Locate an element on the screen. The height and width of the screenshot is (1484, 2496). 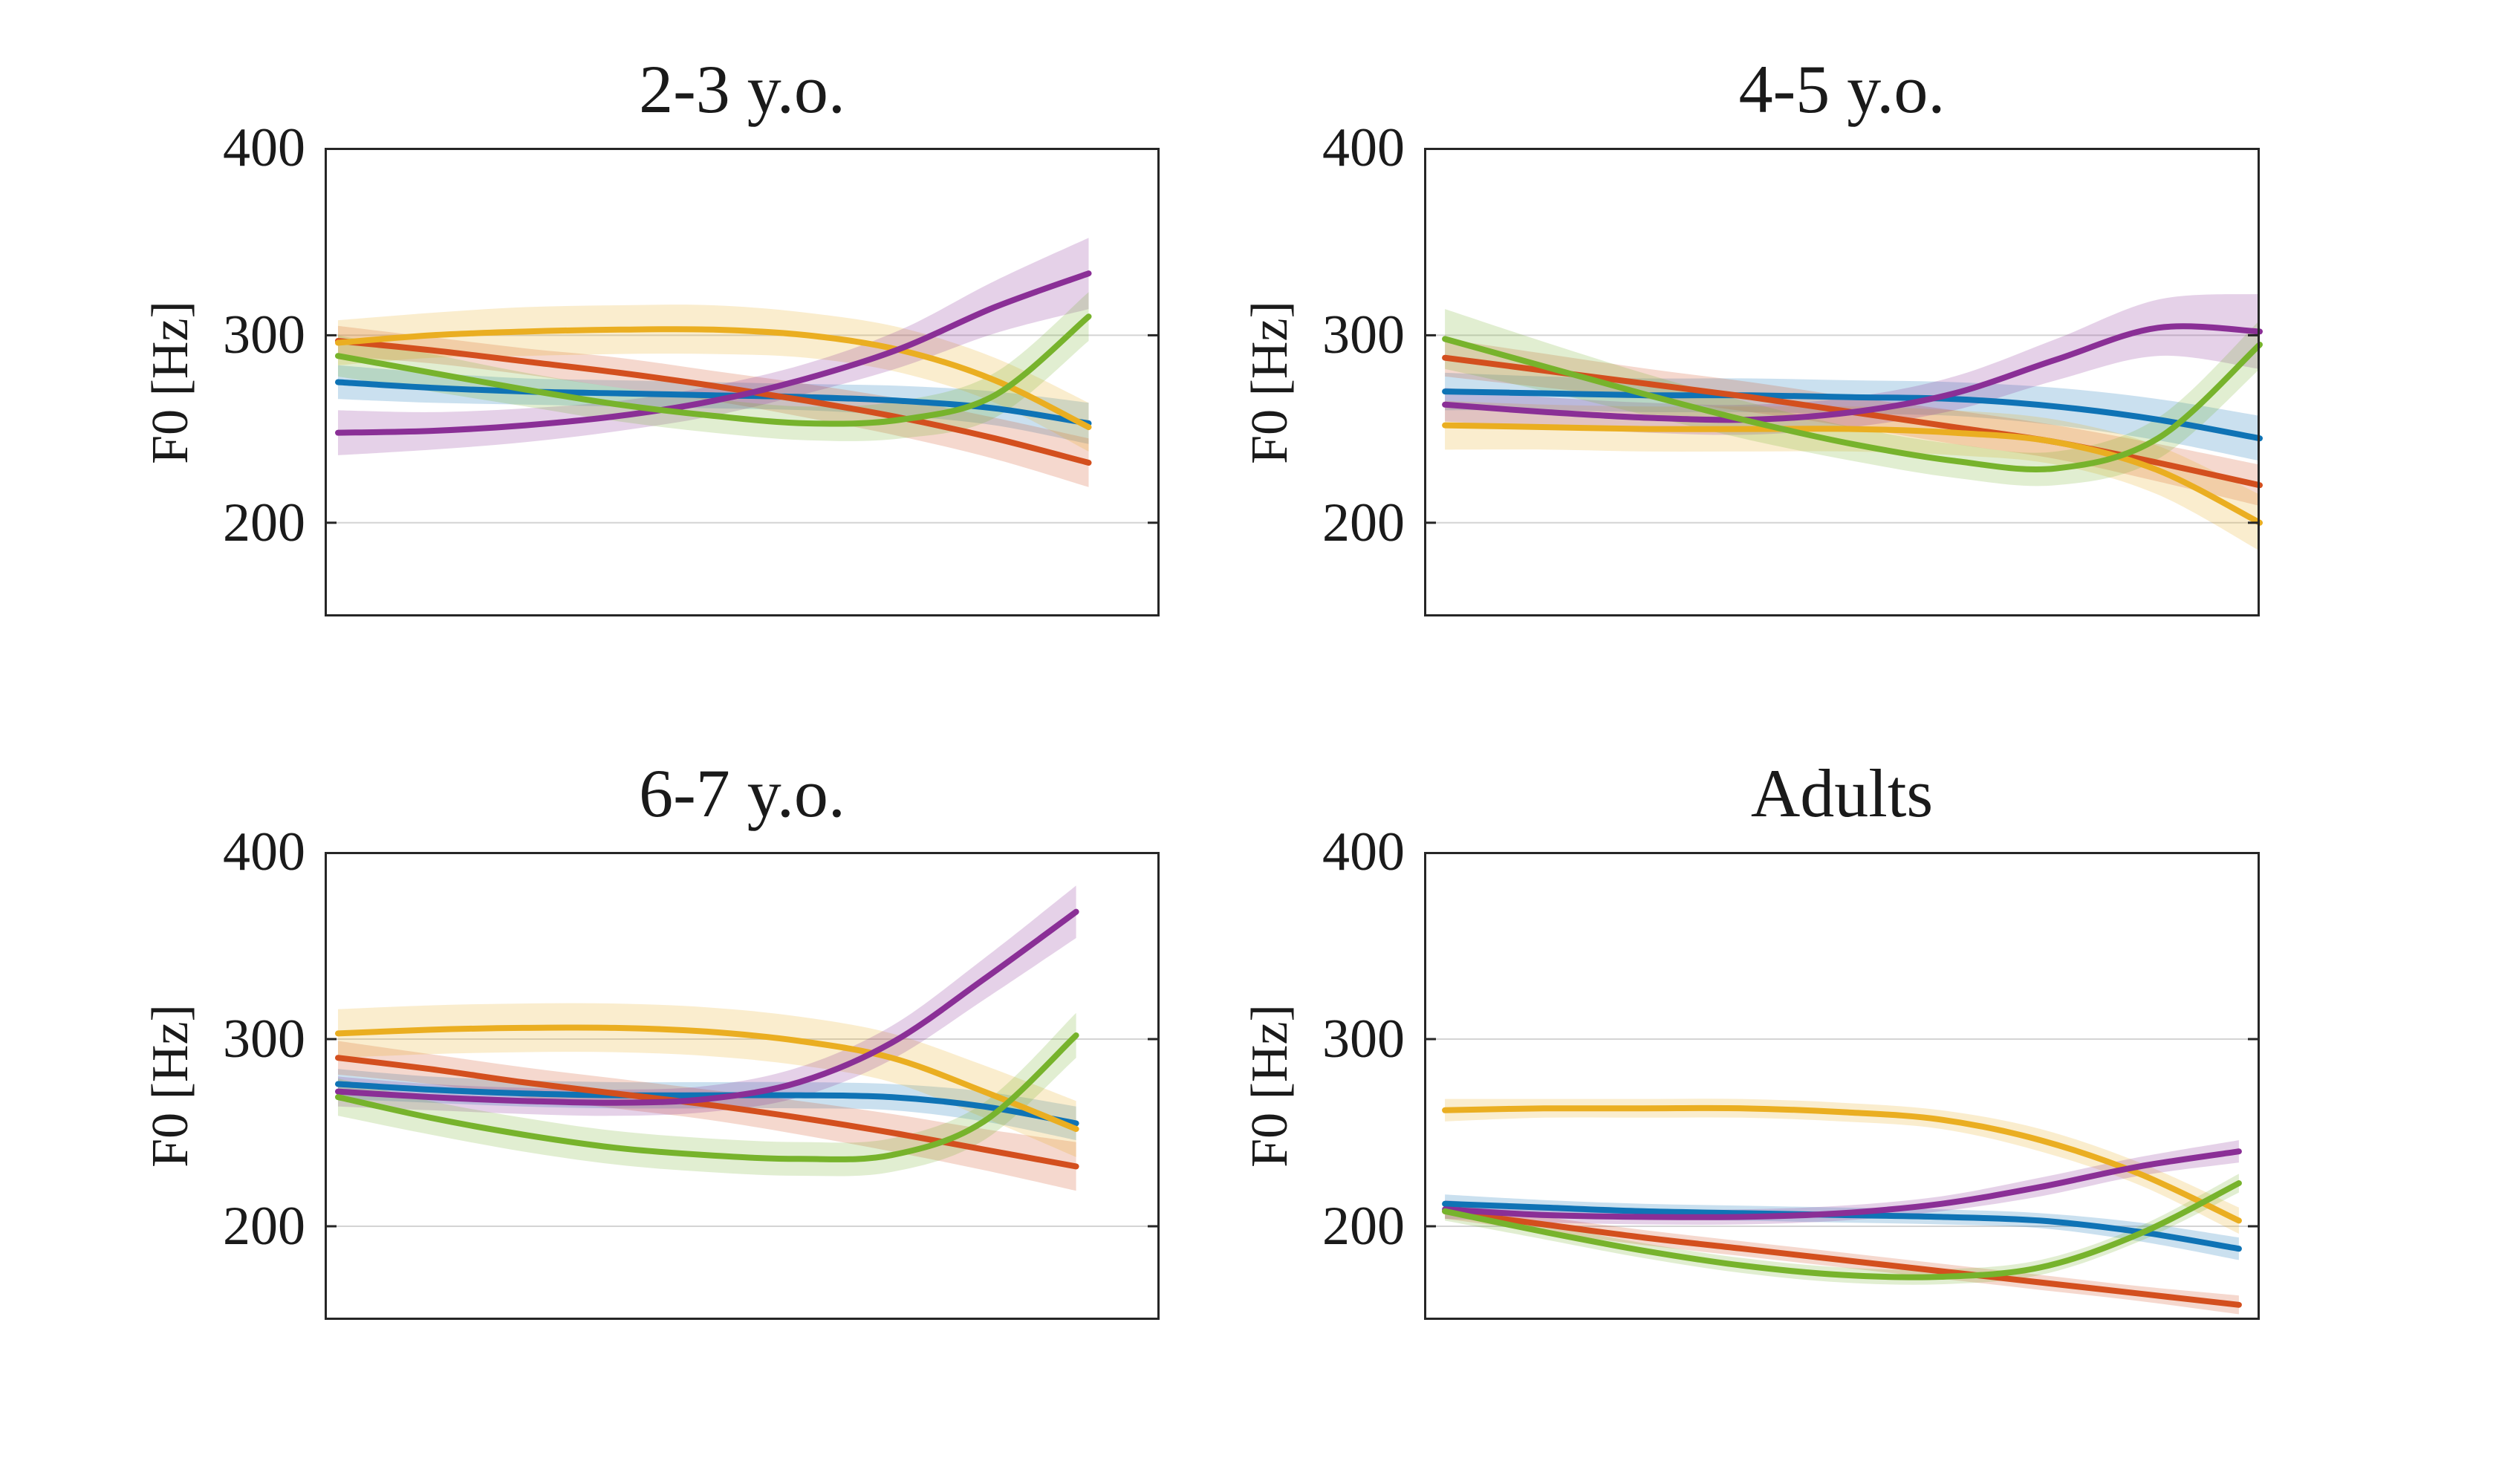
confidence-band-blue is located at coordinates (714, 404).